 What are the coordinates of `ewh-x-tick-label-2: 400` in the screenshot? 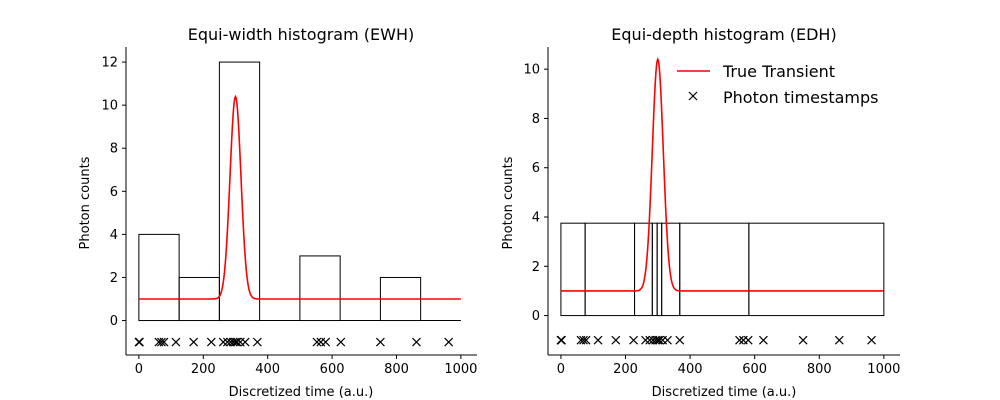 It's located at (267, 369).